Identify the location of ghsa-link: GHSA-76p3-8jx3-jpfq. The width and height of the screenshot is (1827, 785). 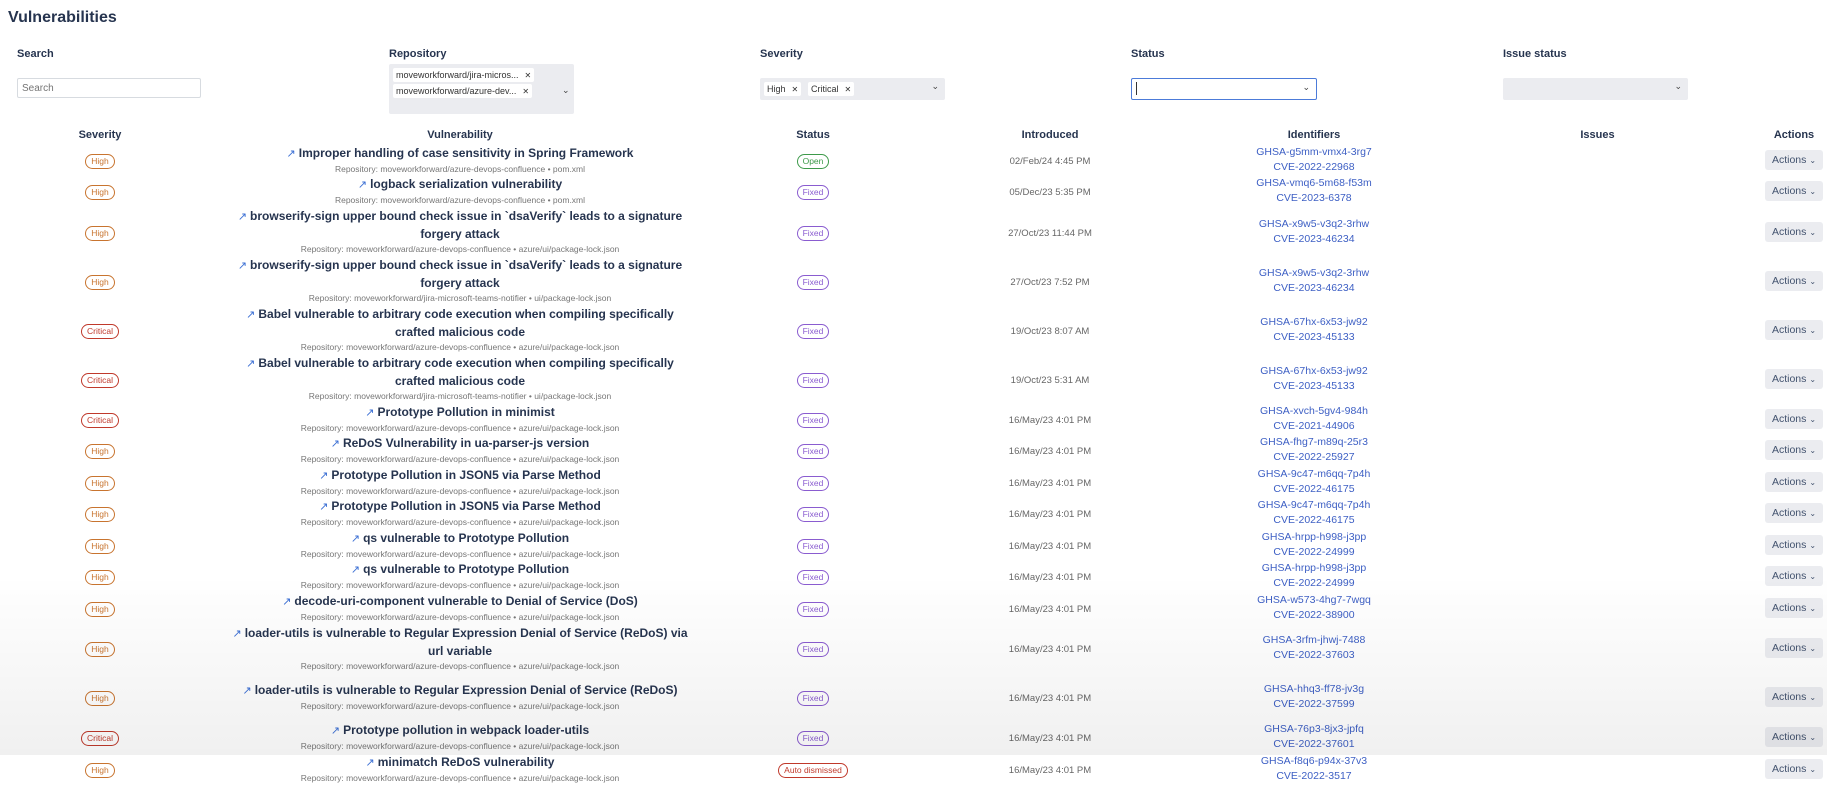
(1314, 729).